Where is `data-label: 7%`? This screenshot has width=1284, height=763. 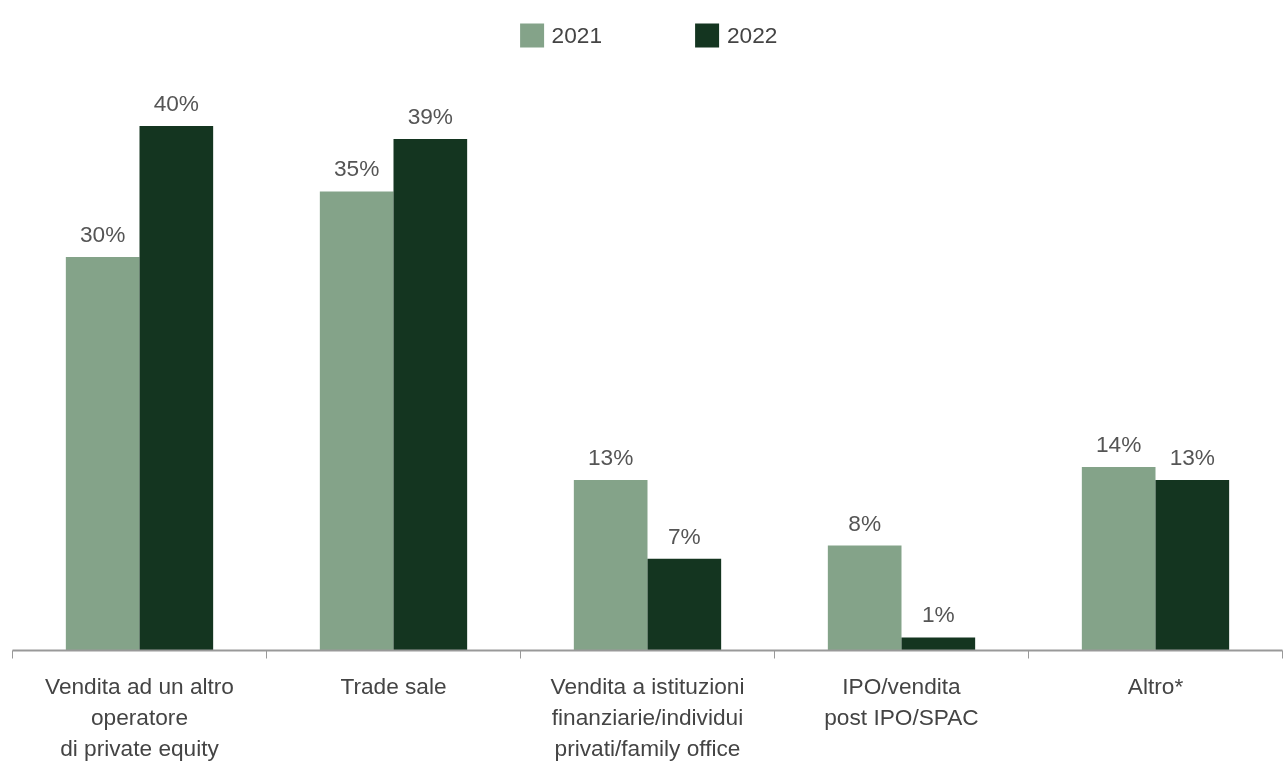
data-label: 7% is located at coordinates (684, 535).